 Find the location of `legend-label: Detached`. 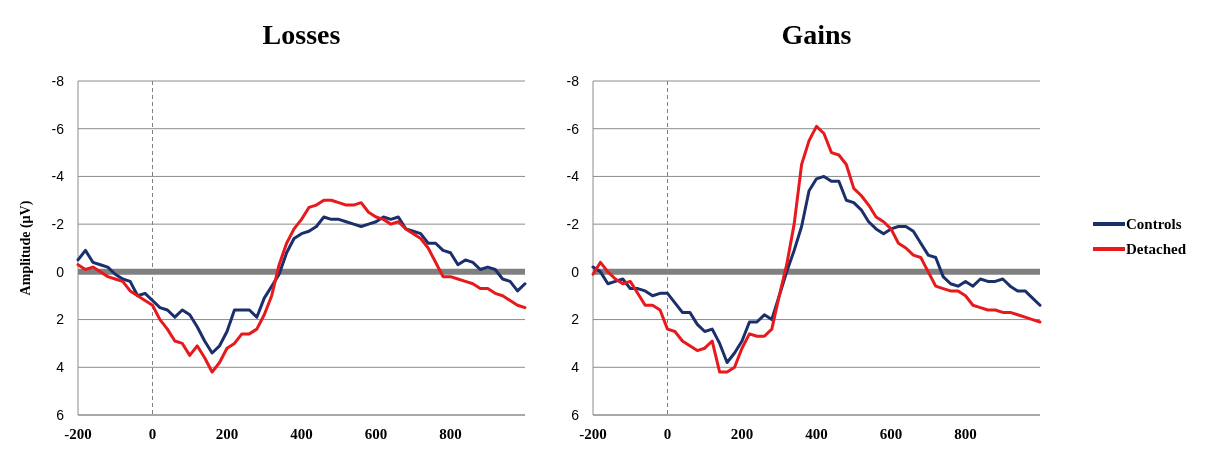

legend-label: Detached is located at coordinates (1156, 249).